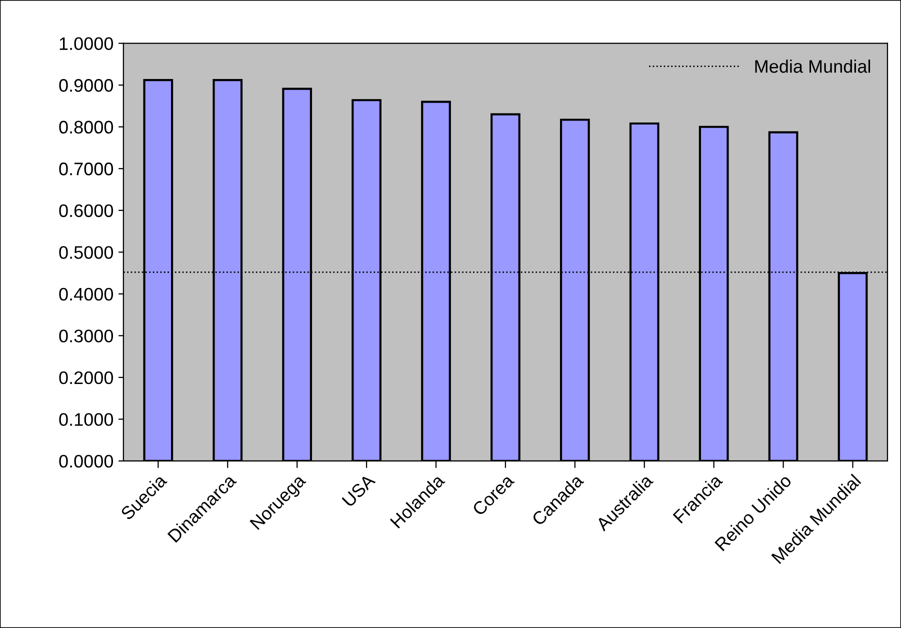 This screenshot has width=901, height=628. I want to click on y-tick-label: 0.3000, so click(86, 336).